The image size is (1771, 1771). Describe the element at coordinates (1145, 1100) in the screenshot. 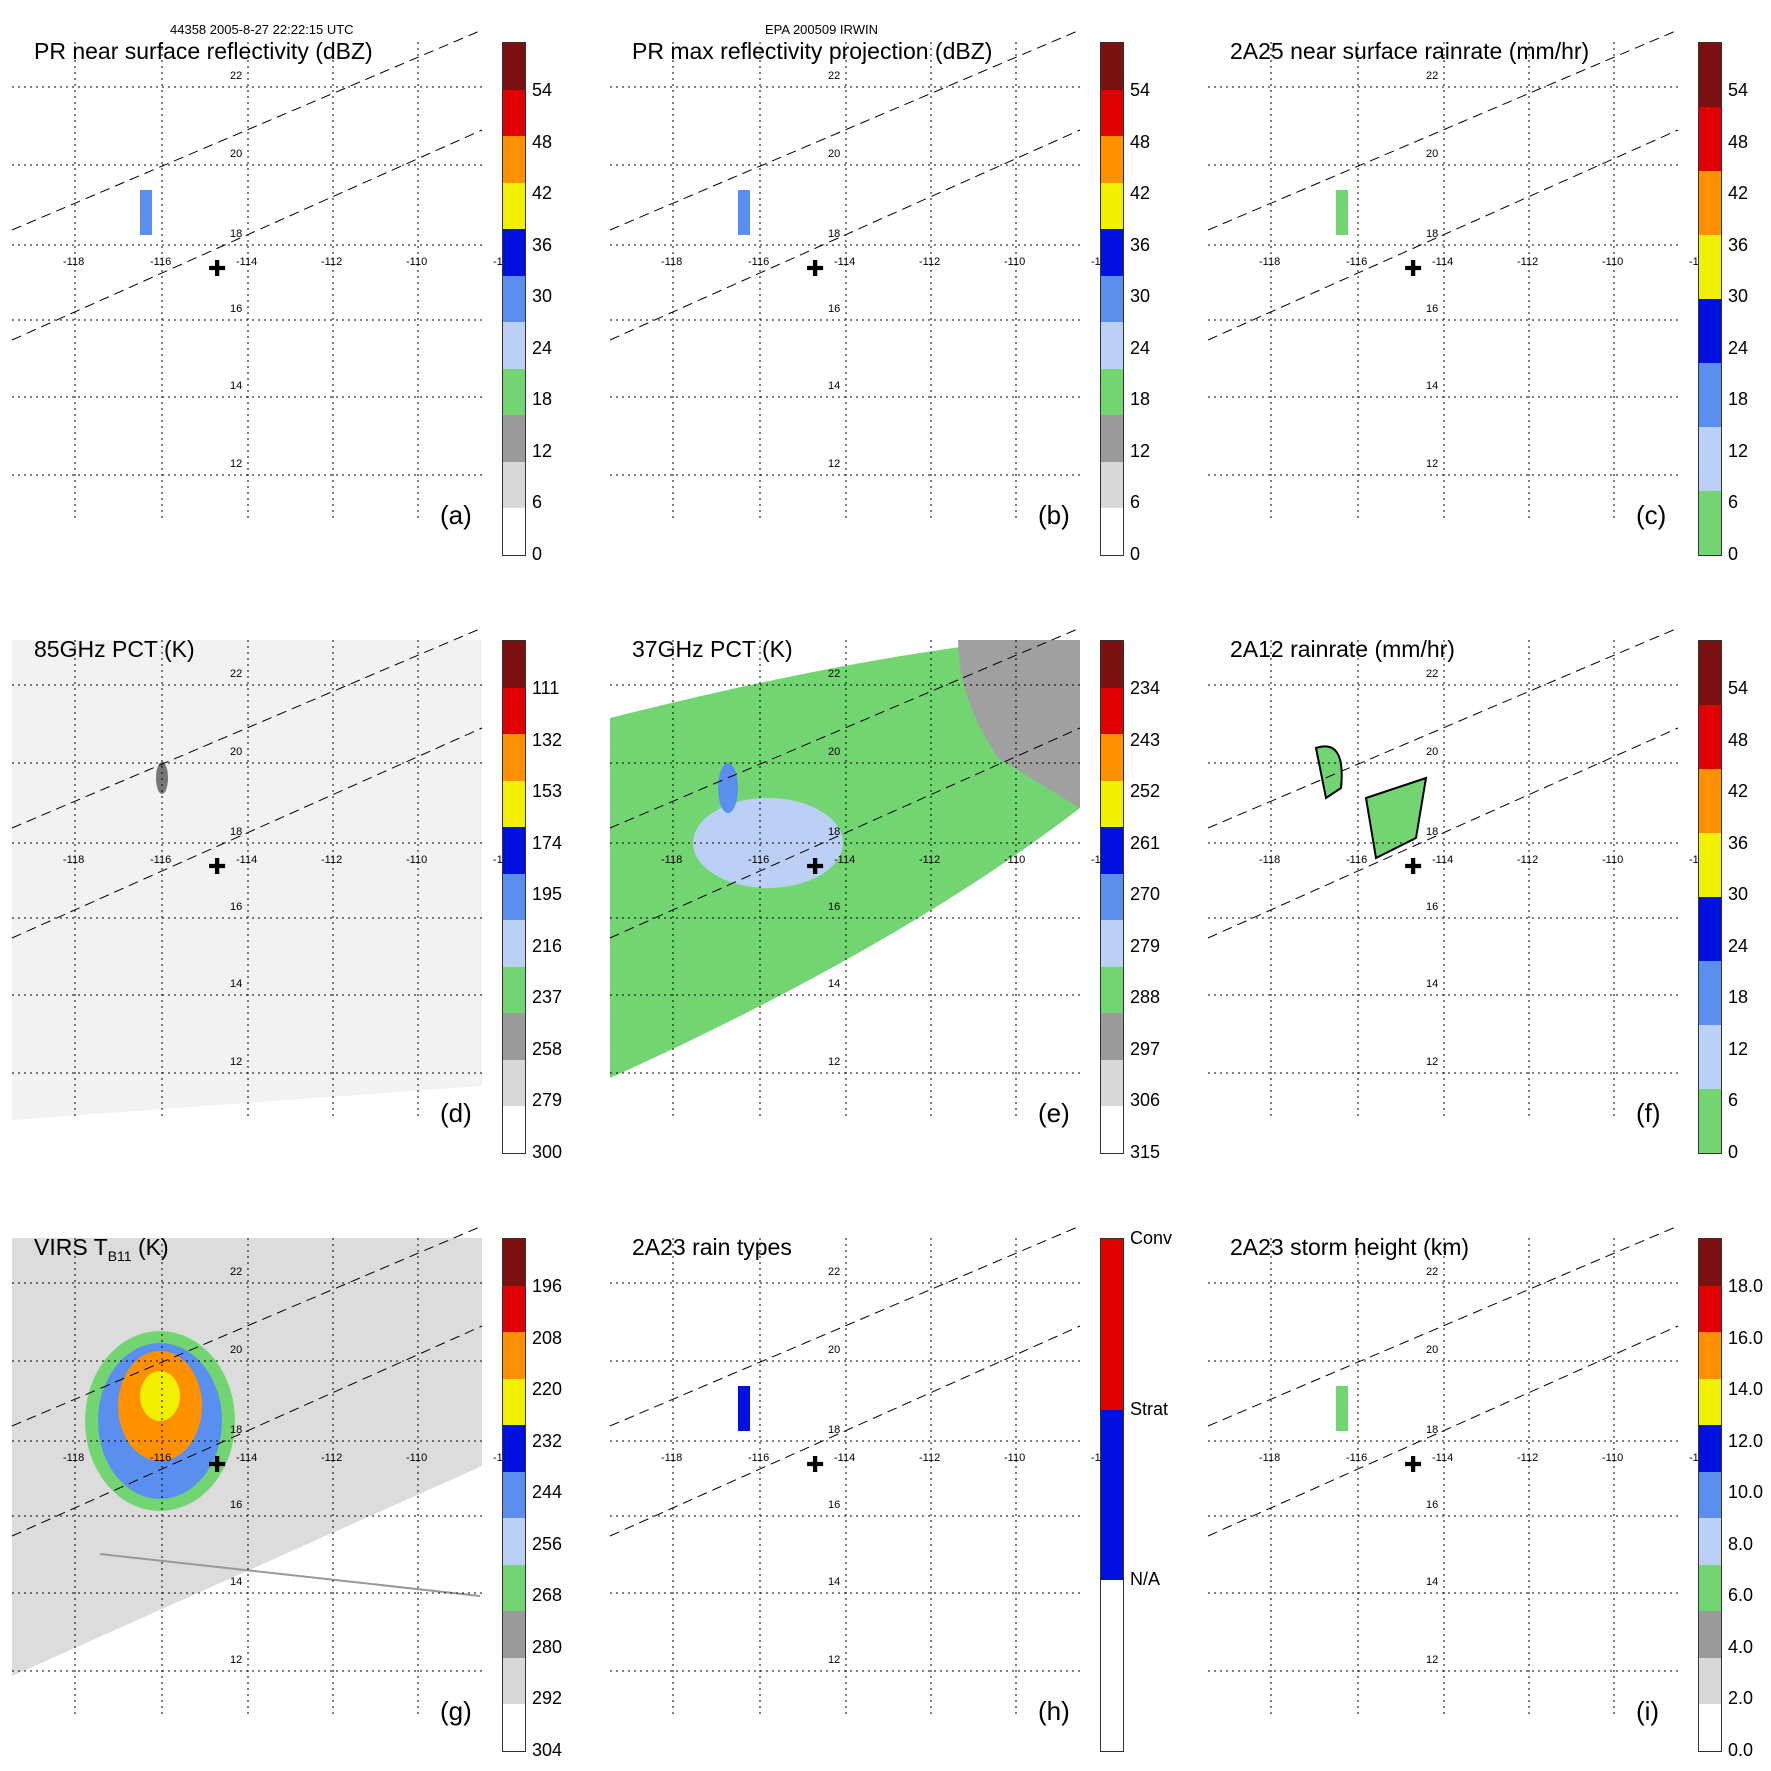

I see `colorbar-tick-label: 306` at that location.